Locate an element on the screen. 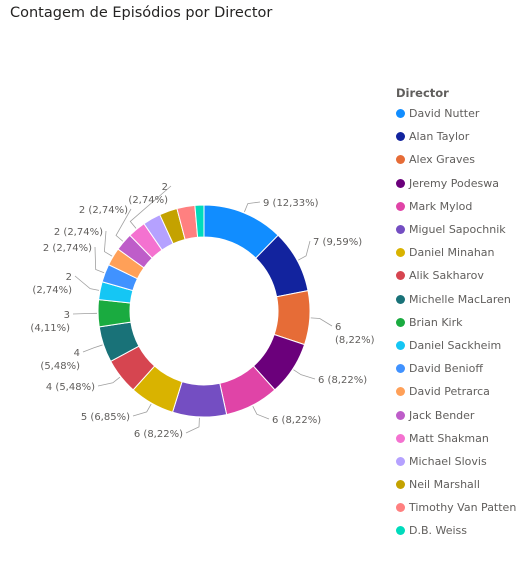 This screenshot has width=520, height=569. legend-item-jeremy-podeswa: Jeremy Podeswa is located at coordinates (456, 183).